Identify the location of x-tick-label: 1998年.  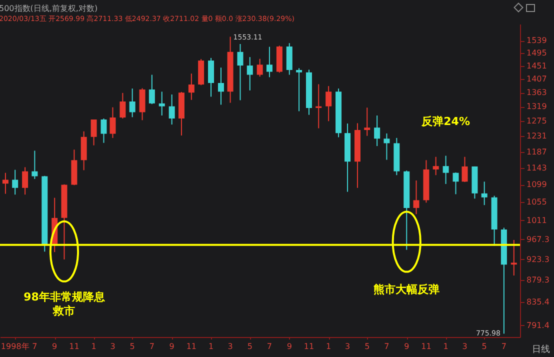
(15, 346).